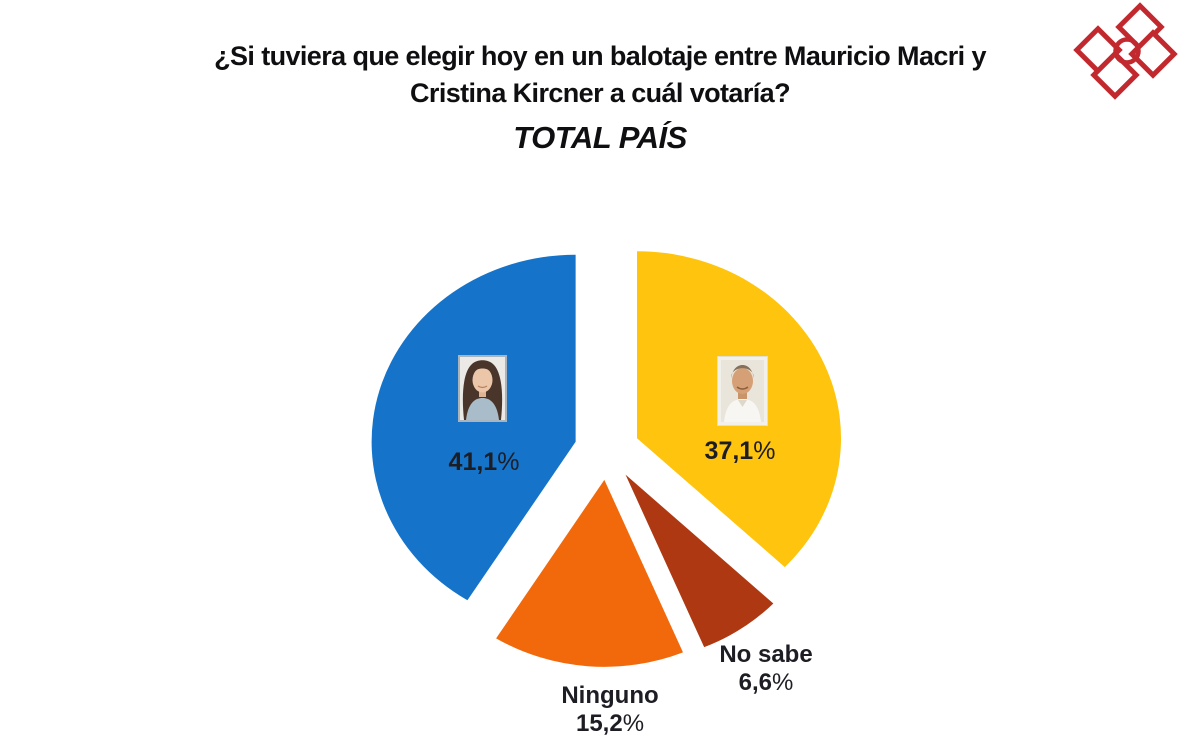 Image resolution: width=1200 pixels, height=753 pixels. Describe the element at coordinates (473, 427) in the screenshot. I see `pie-slice-cristina` at that location.